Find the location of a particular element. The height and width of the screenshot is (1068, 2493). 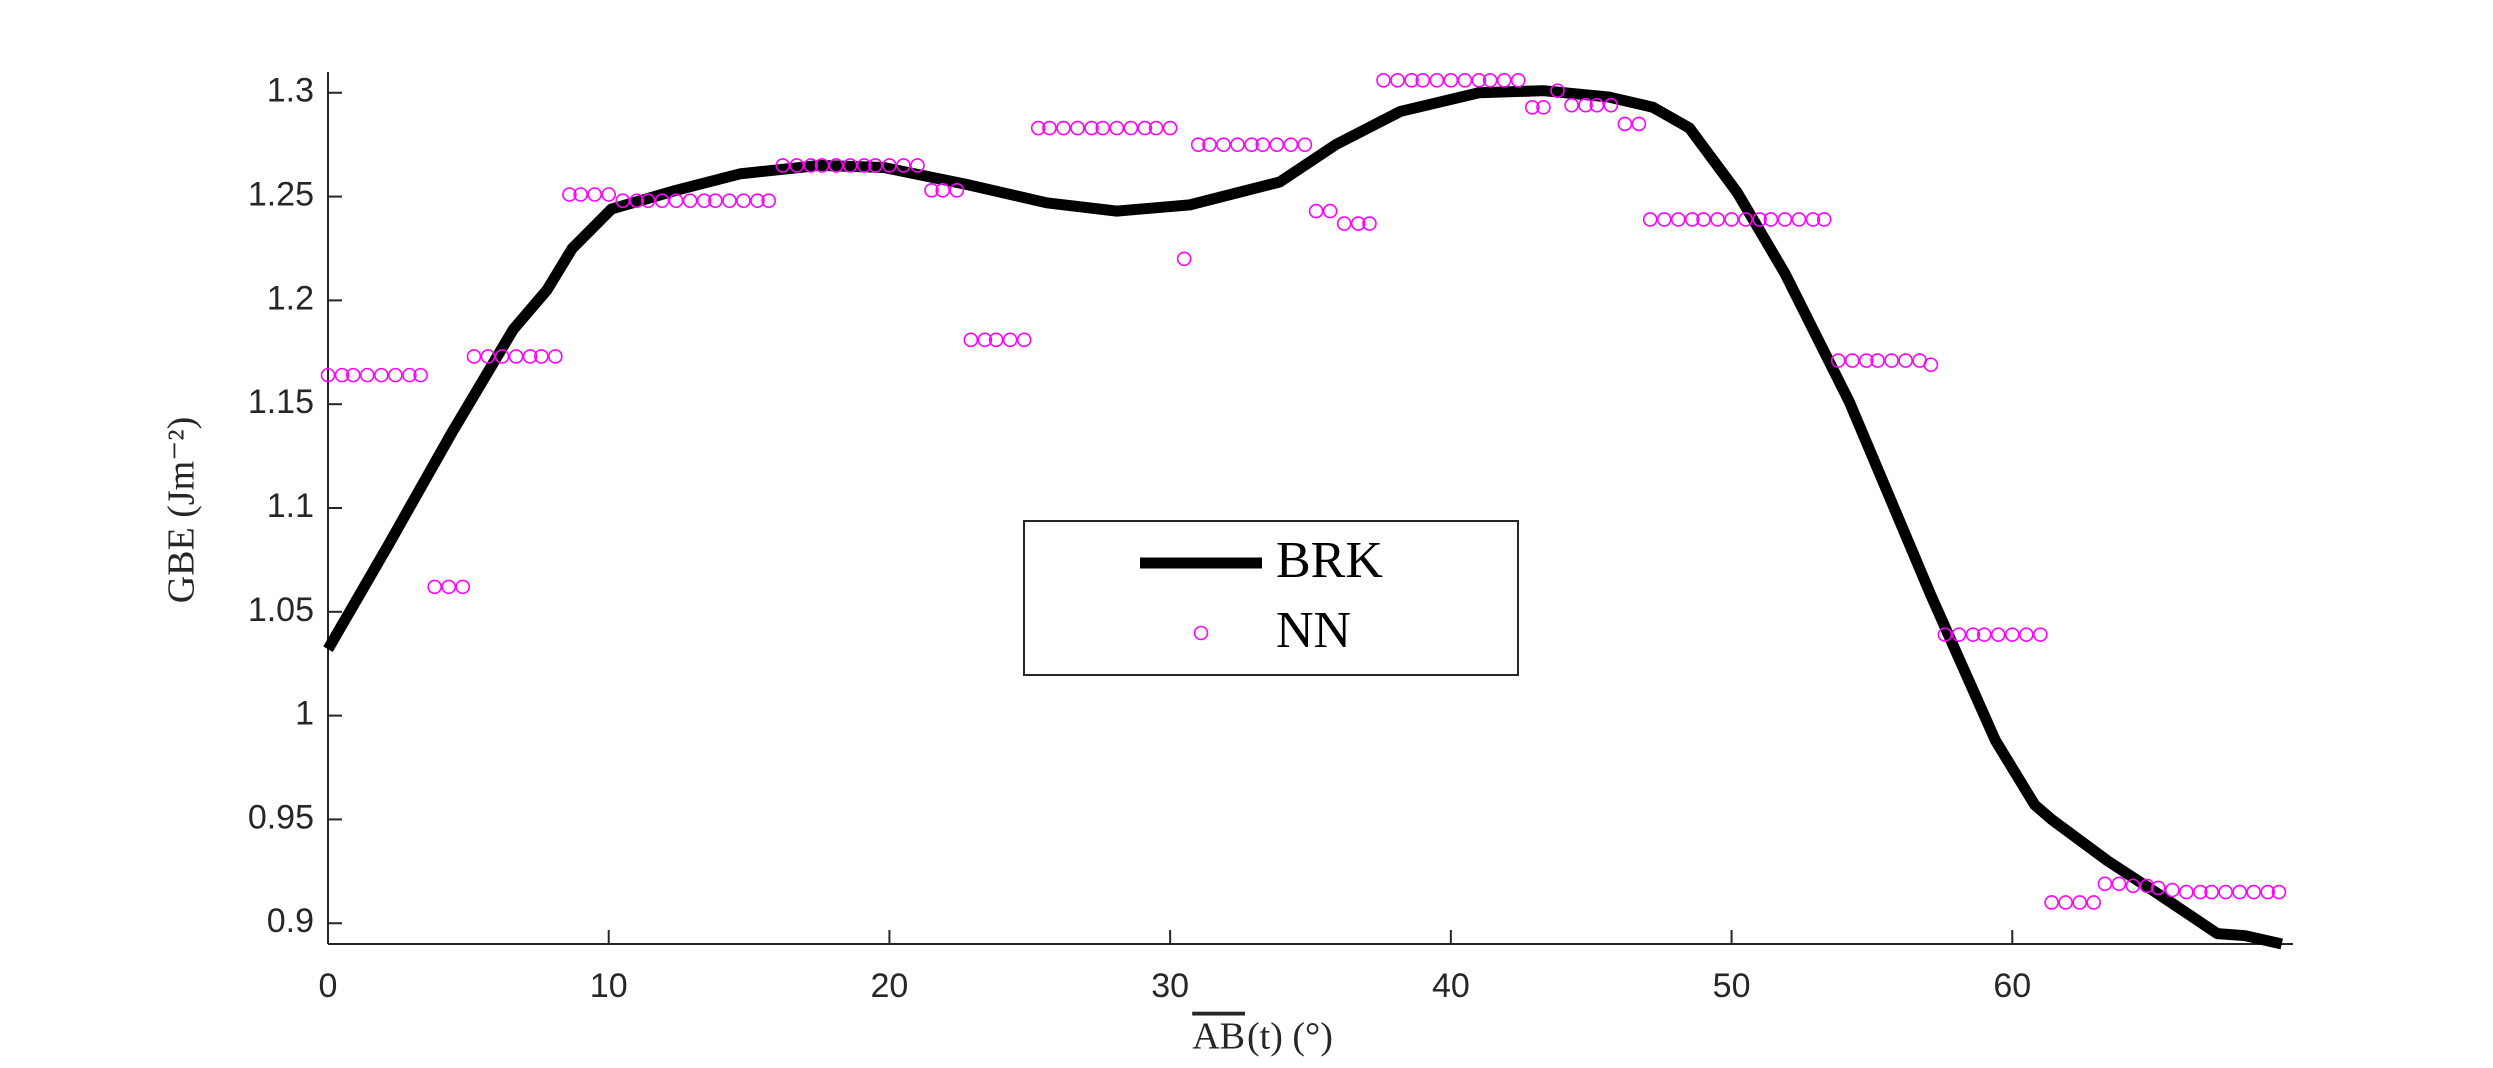

y-tick-label: 1.2 is located at coordinates (290, 298).